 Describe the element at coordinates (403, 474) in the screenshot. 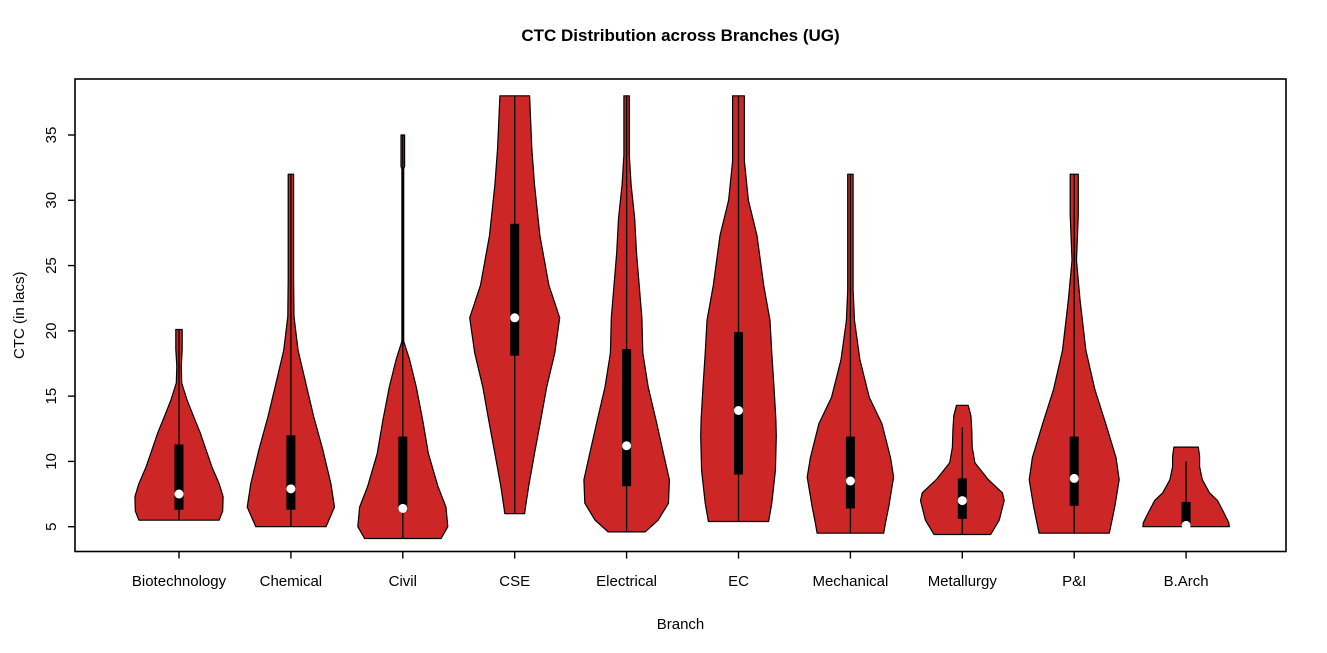

I see `iqr-box-civil` at that location.